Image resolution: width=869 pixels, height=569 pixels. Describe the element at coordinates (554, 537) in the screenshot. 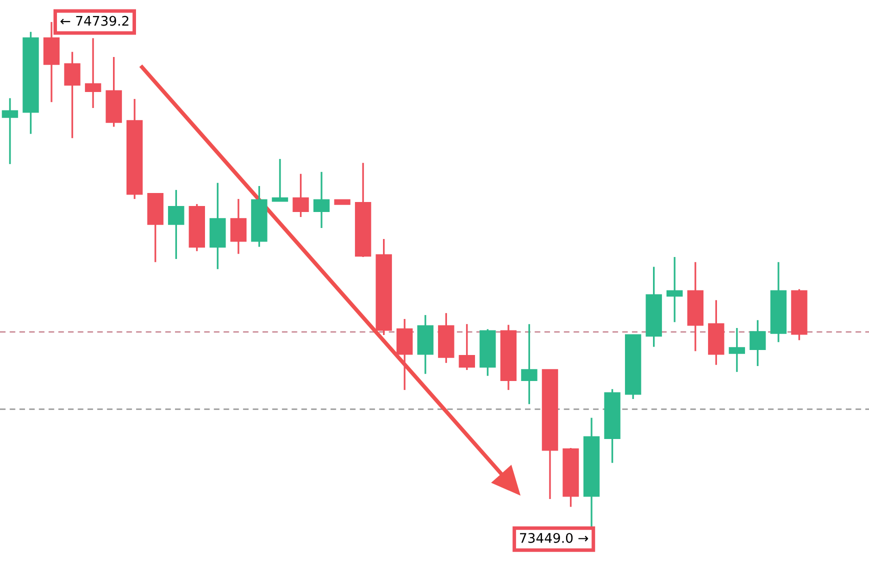

I see `text: 73449.0 →` at that location.